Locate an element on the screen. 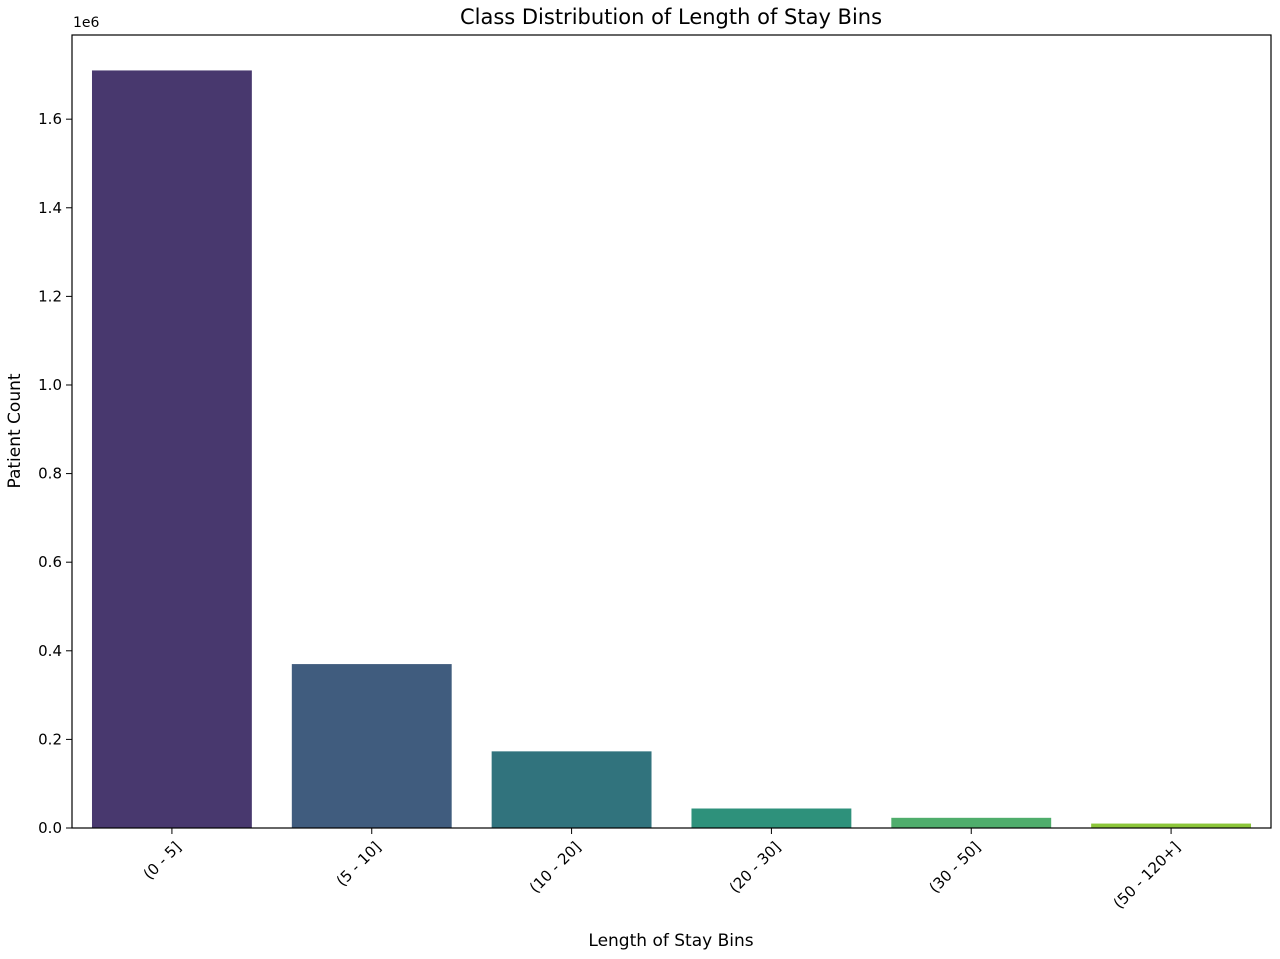 The image size is (1280, 959). y-tick-label: 0.4 is located at coordinates (50, 651).